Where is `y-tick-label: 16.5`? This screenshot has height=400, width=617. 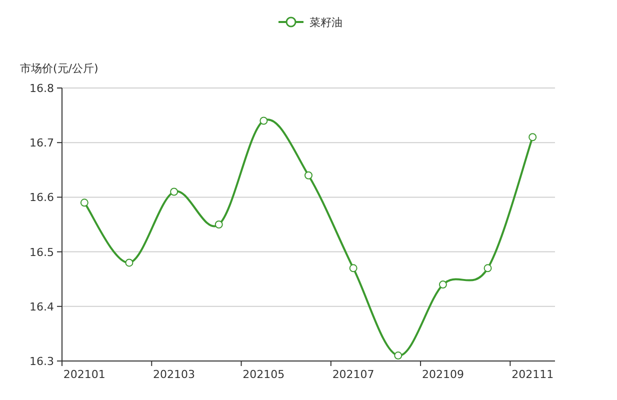 y-tick-label: 16.5 is located at coordinates (42, 252).